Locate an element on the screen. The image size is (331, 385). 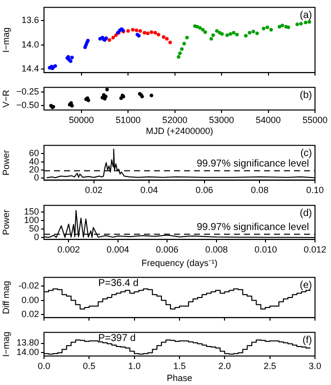
annotation: (b) is located at coordinates (306, 96).